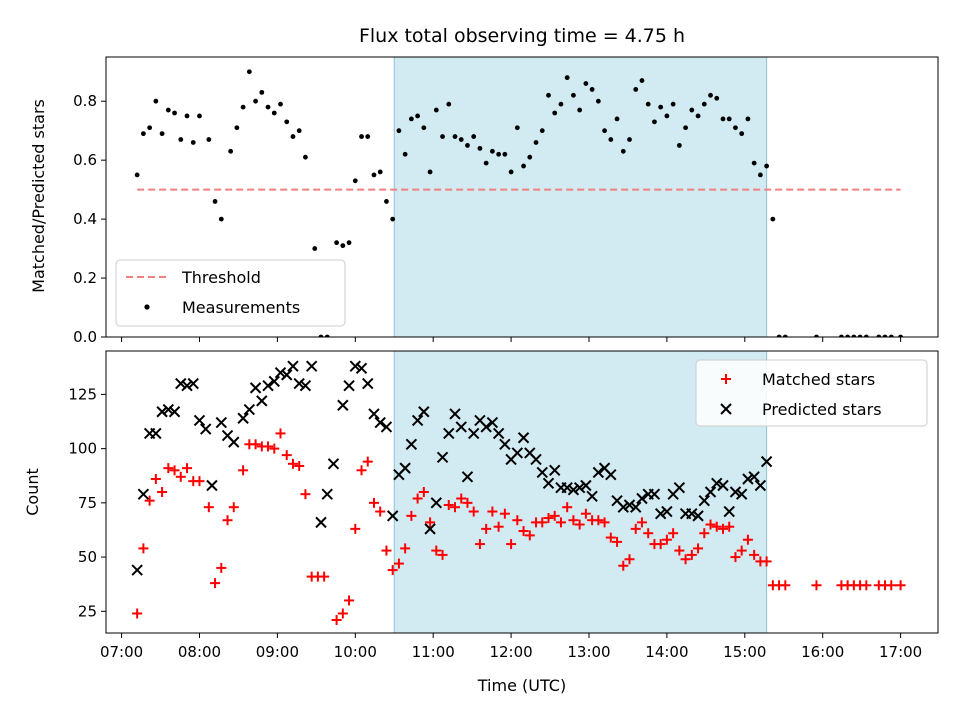  I want to click on x-tick-label: 13:00, so click(588, 652).